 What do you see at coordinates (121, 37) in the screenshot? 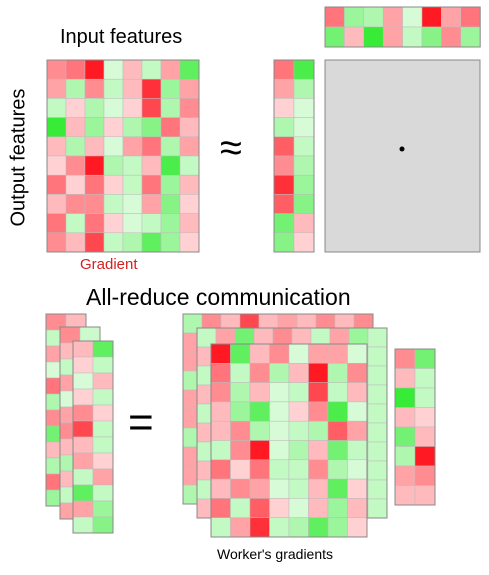
I see `input-features-label: Input features` at bounding box center [121, 37].